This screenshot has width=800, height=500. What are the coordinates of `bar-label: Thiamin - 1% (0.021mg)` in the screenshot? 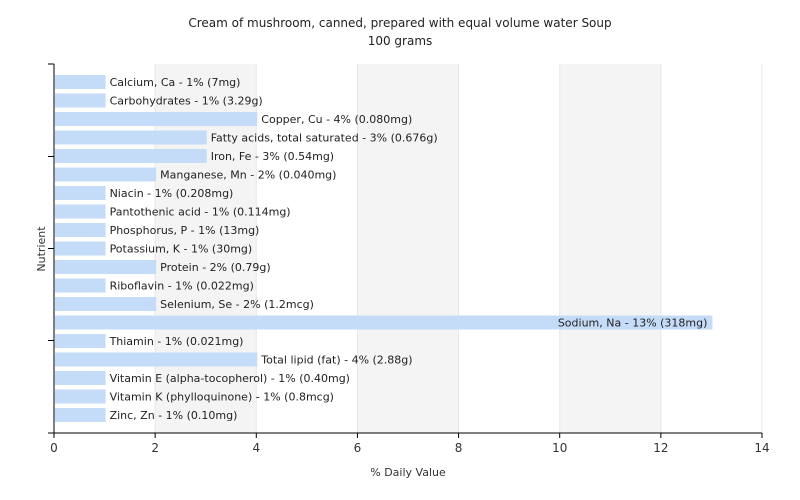 It's located at (176, 341).